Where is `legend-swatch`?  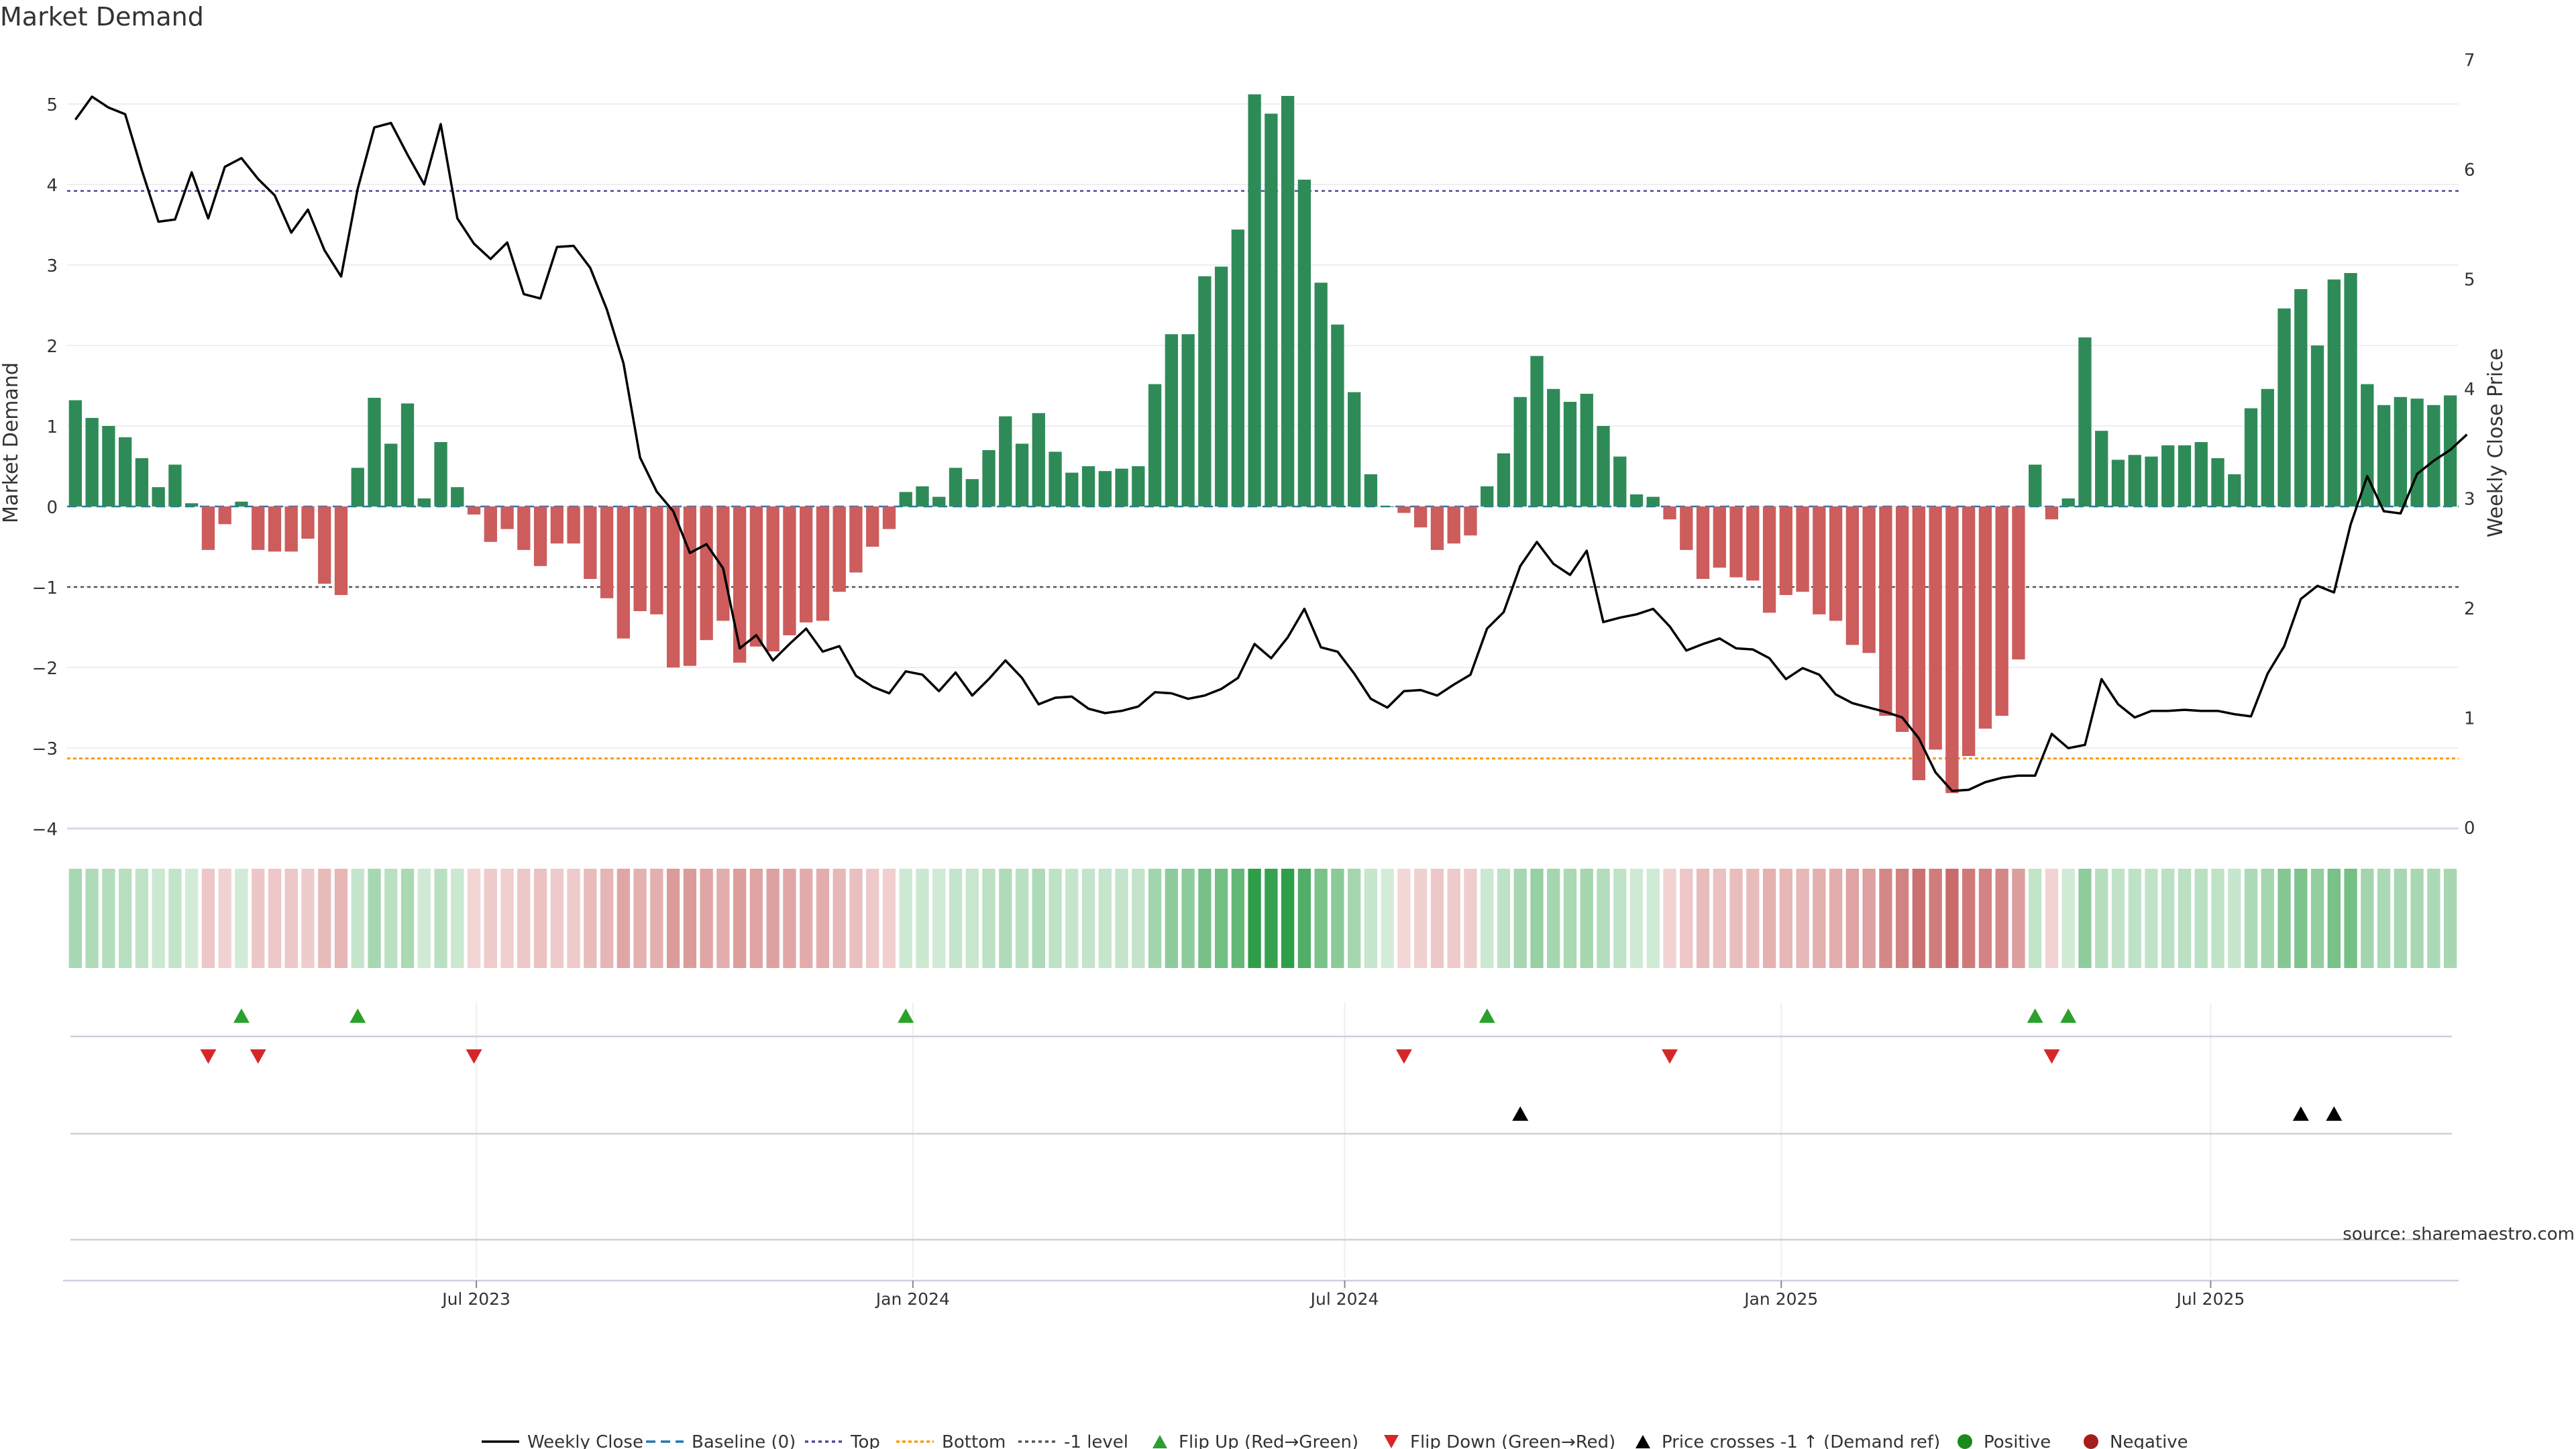 legend-swatch is located at coordinates (2091, 1441).